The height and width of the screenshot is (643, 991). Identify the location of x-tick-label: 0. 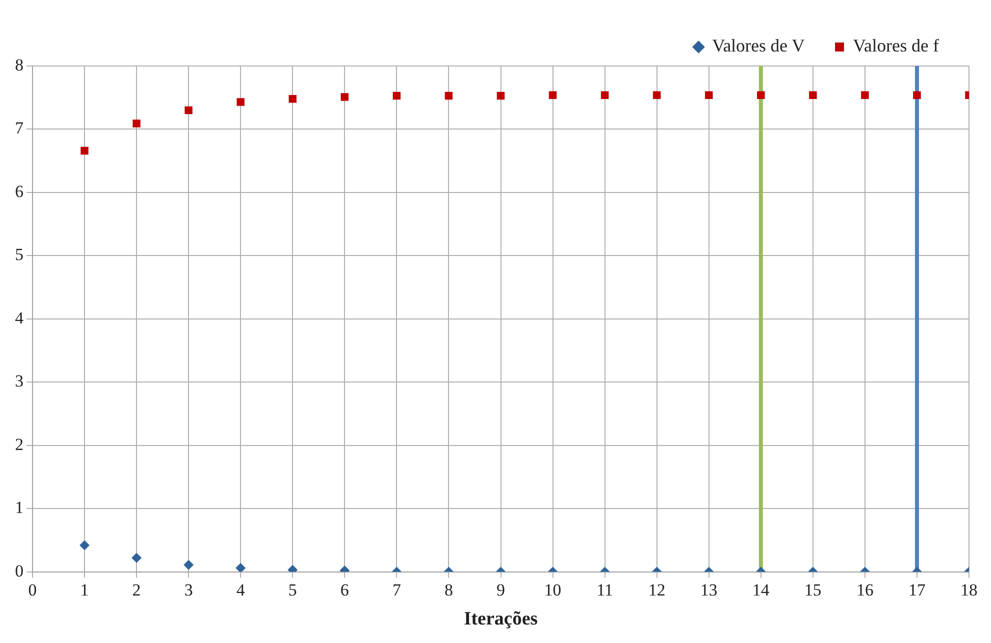
(32, 590).